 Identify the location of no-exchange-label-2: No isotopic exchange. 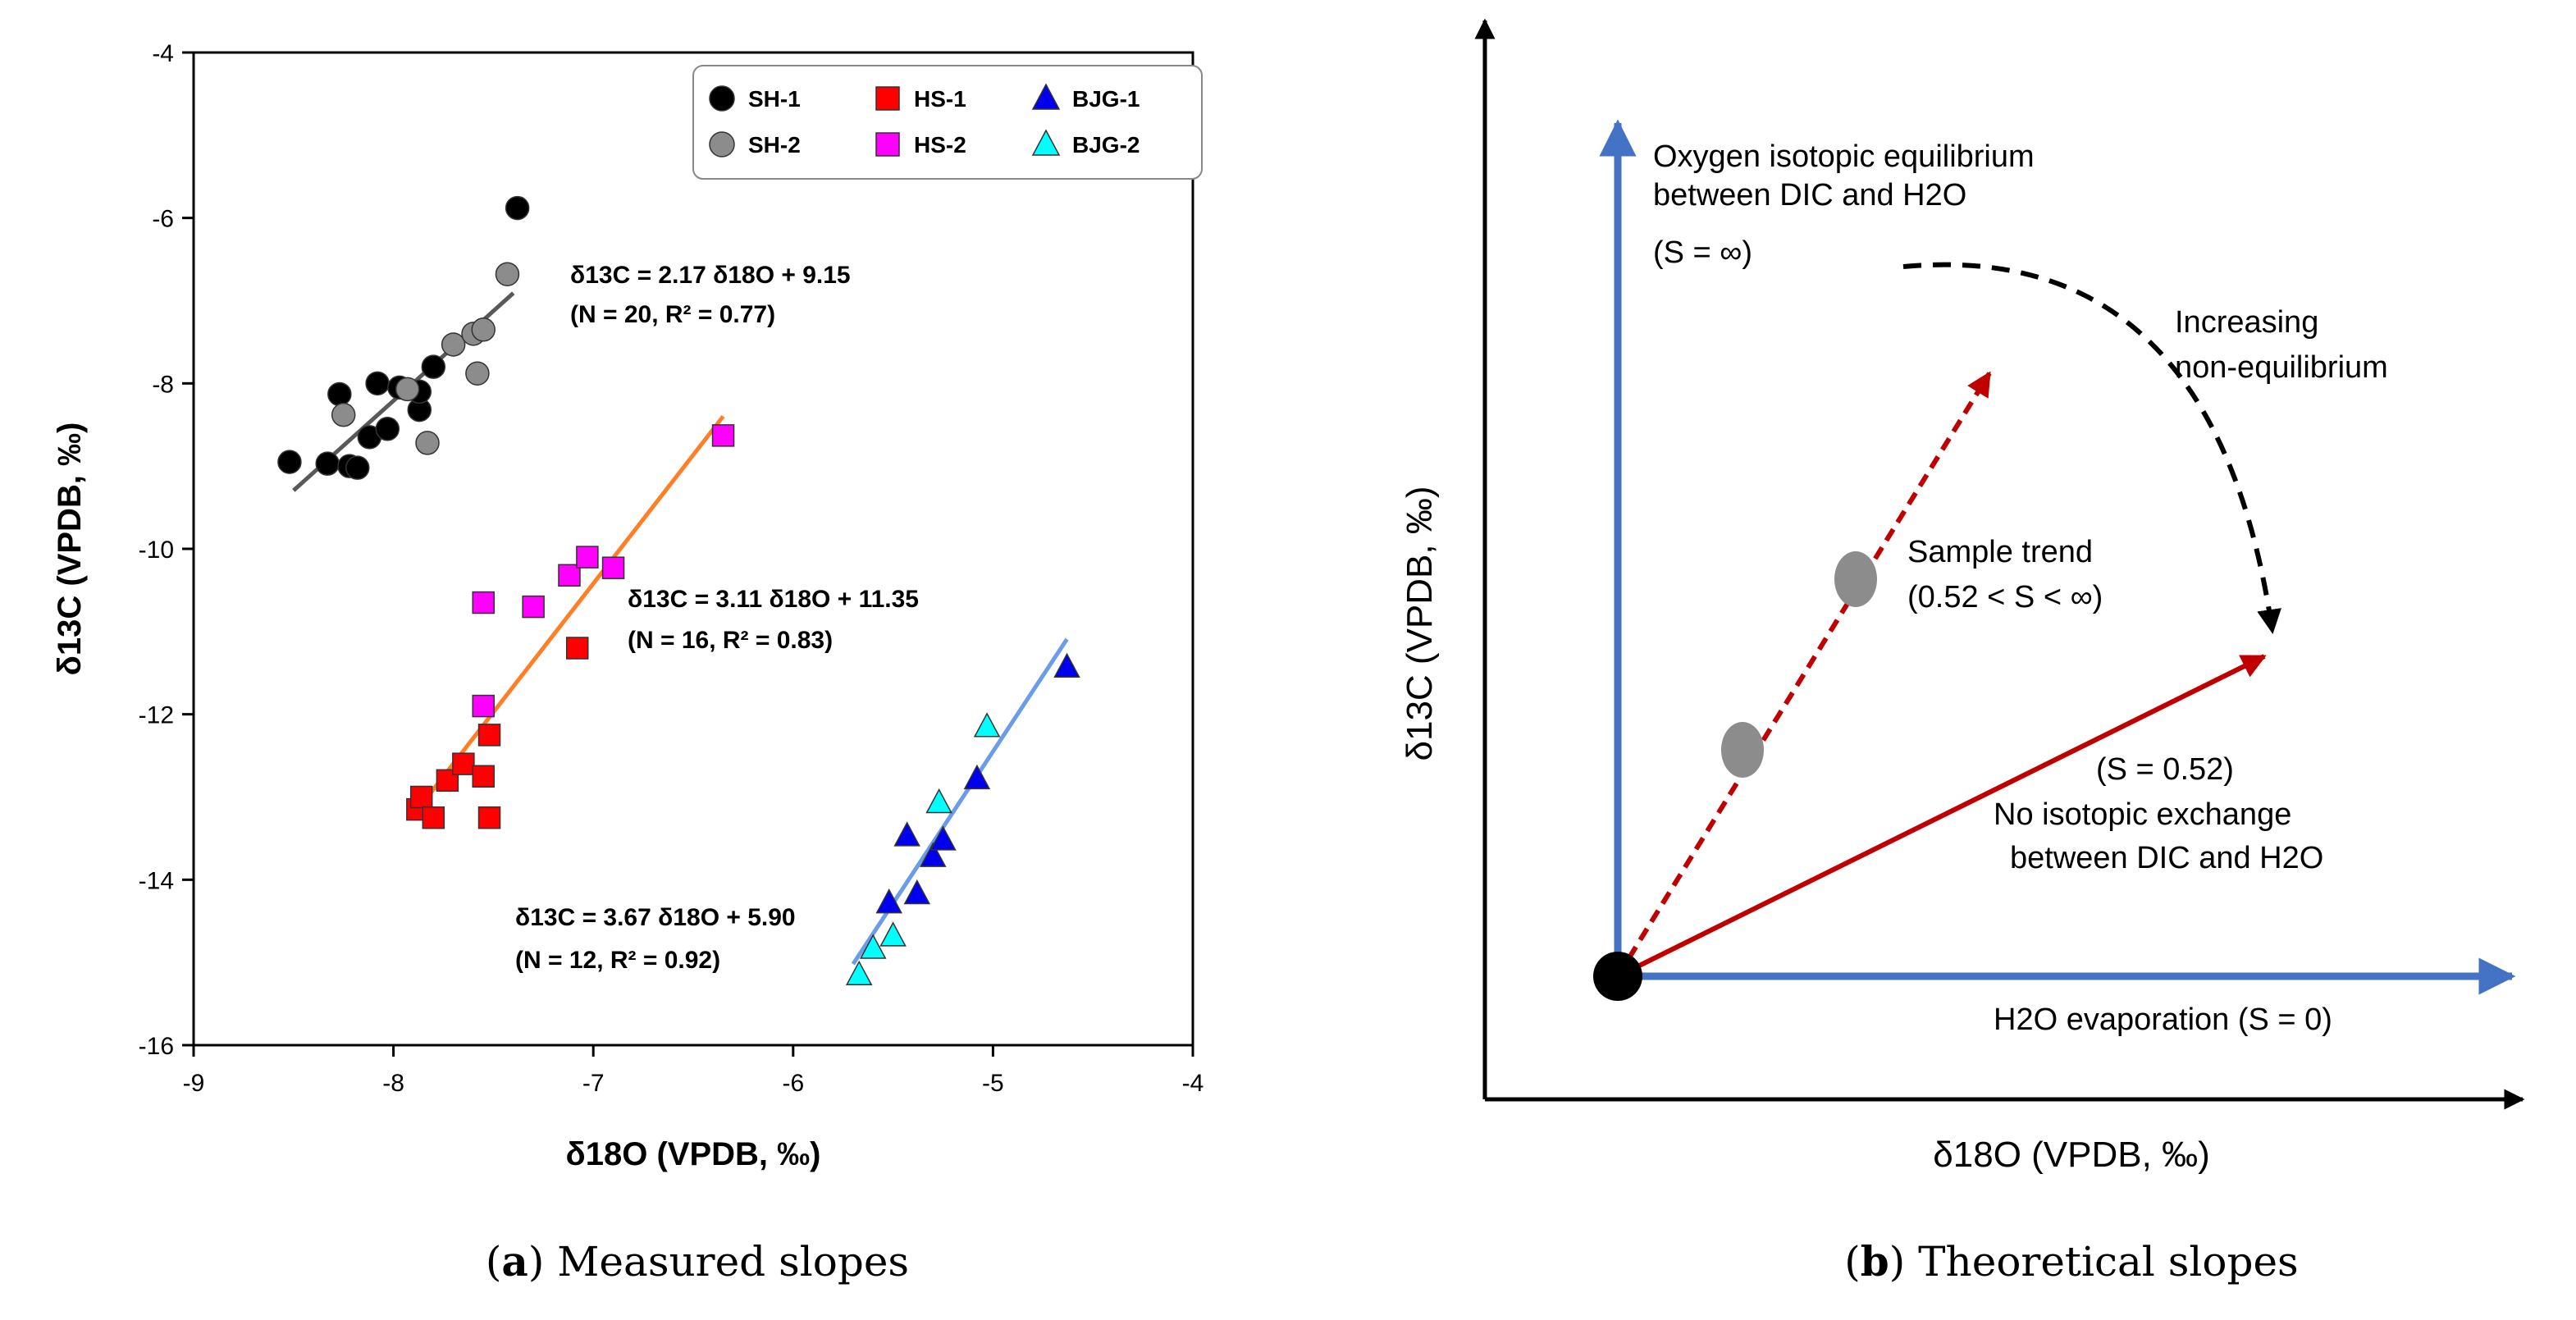
(2143, 814).